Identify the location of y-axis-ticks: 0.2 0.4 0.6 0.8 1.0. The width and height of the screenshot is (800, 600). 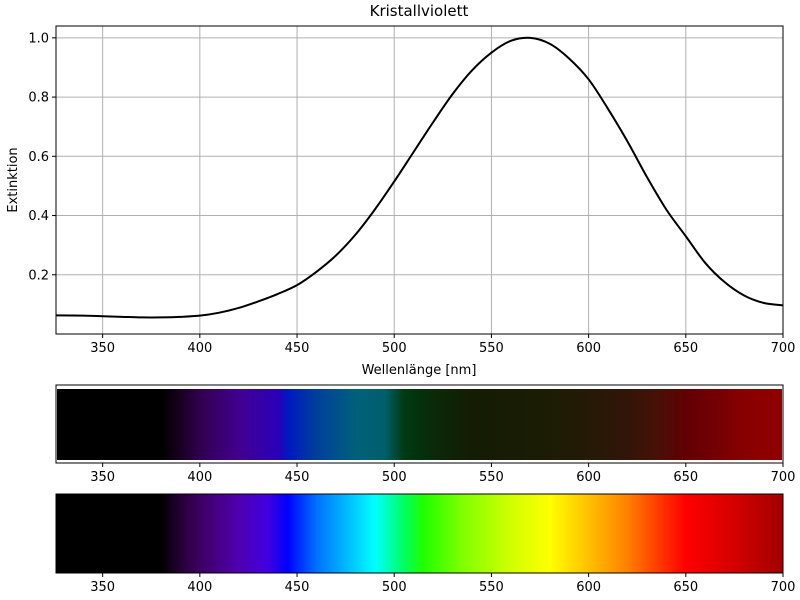
(42, 157).